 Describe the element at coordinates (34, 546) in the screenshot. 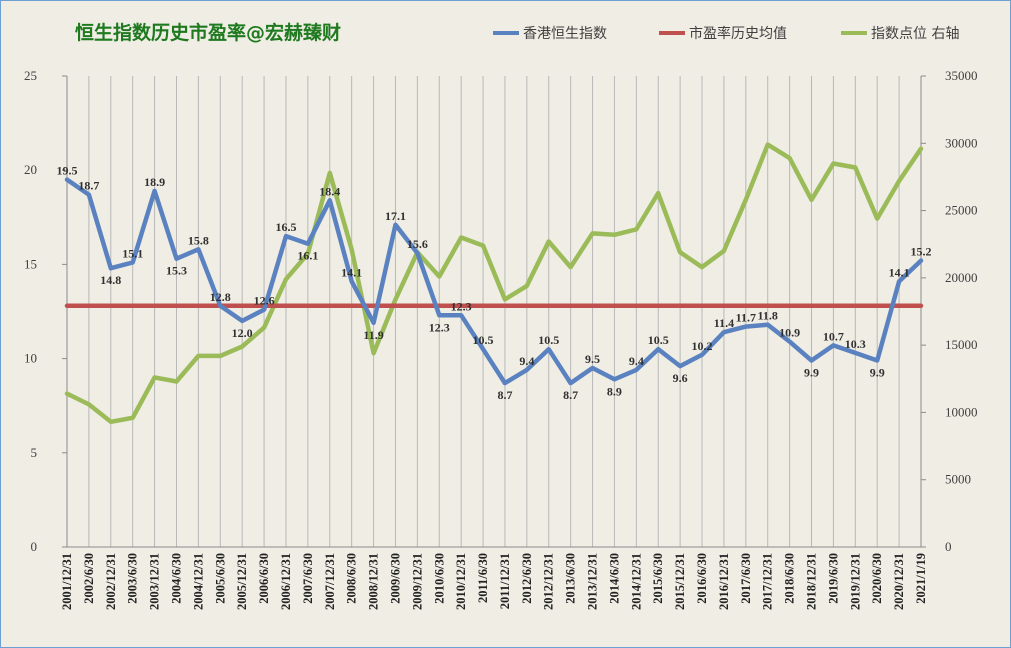

I see `left-tick-label-0: 0` at that location.